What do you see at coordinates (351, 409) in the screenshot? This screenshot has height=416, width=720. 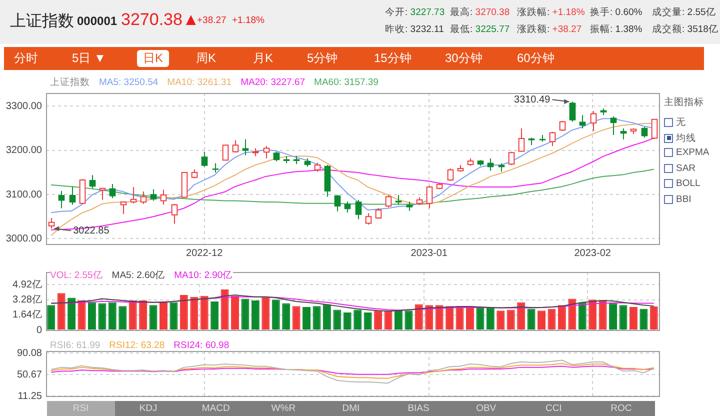 I see `text: DMI` at bounding box center [351, 409].